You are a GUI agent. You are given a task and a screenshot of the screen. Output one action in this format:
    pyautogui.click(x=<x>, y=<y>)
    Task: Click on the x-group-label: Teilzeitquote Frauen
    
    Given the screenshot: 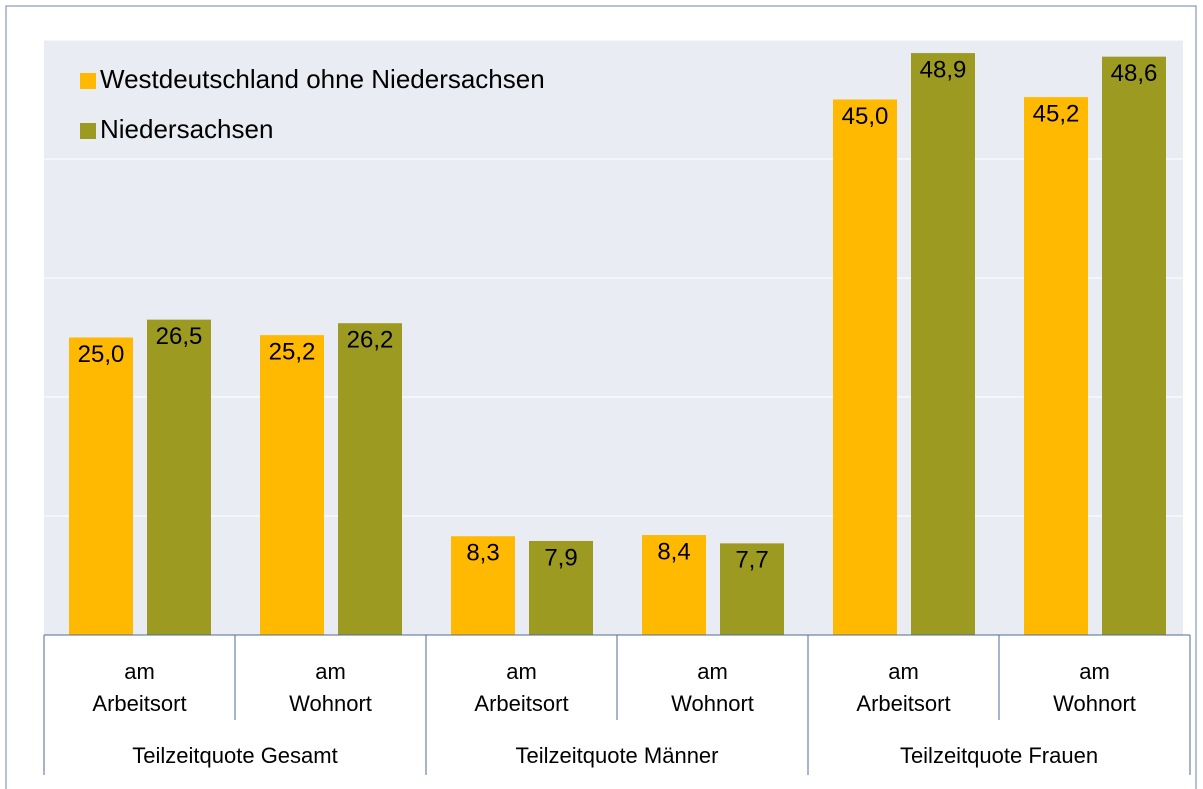 What is the action you would take?
    pyautogui.click(x=999, y=755)
    